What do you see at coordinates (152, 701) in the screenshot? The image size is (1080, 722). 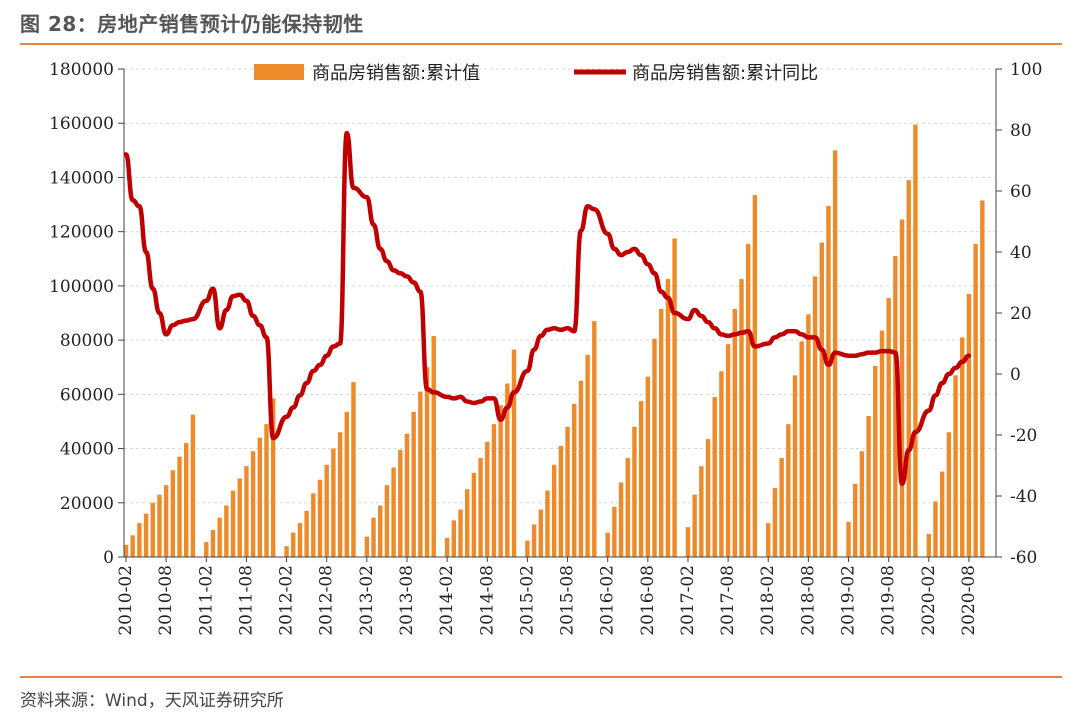 I see `source-note: 资料来源：Wind，天风证券研究所` at bounding box center [152, 701].